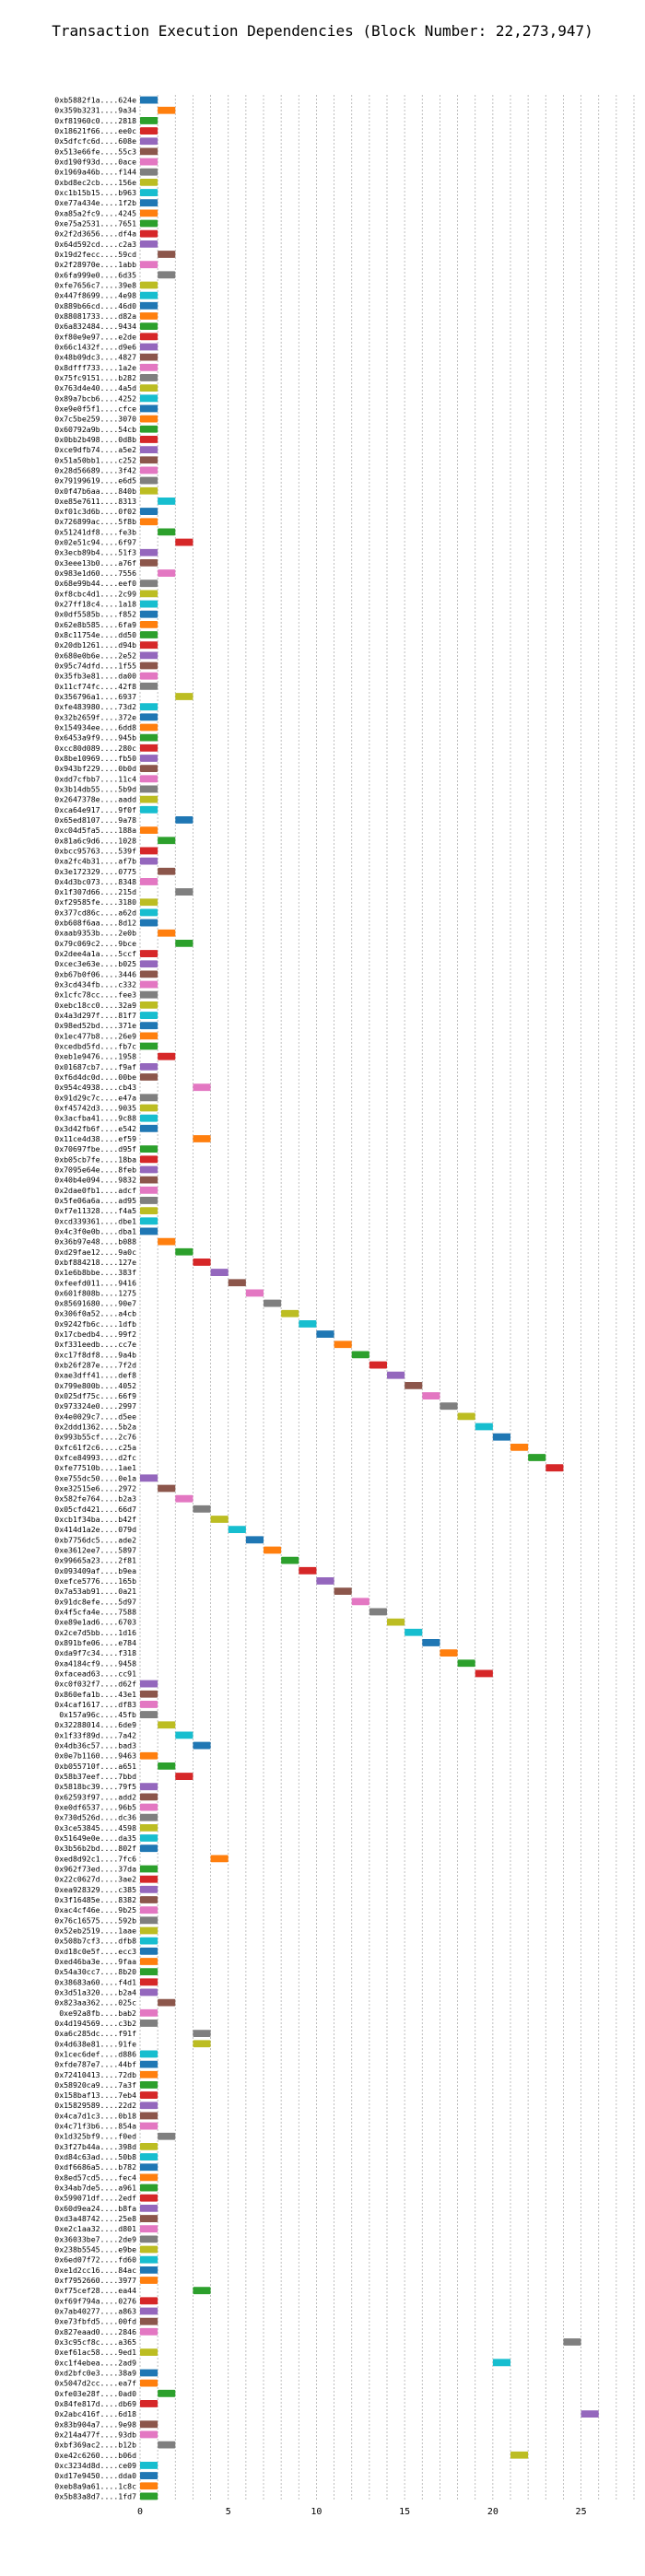  Describe the element at coordinates (95, 285) in the screenshot. I see `y-tick-label: 0xfe7656c7....39e8` at that location.